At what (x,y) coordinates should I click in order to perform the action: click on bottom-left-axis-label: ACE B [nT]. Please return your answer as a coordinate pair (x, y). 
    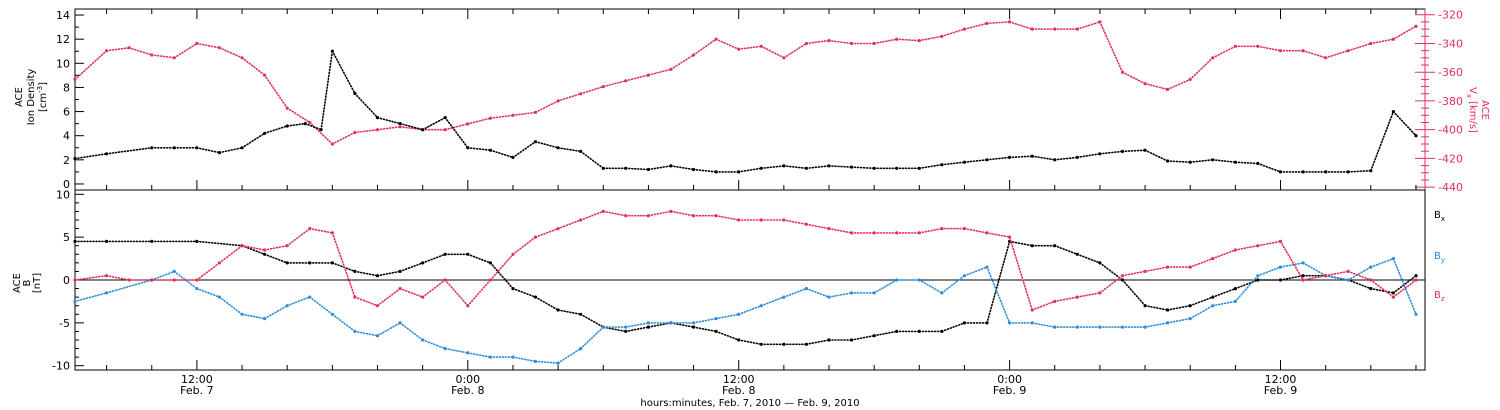
    Looking at the image, I should click on (27, 283).